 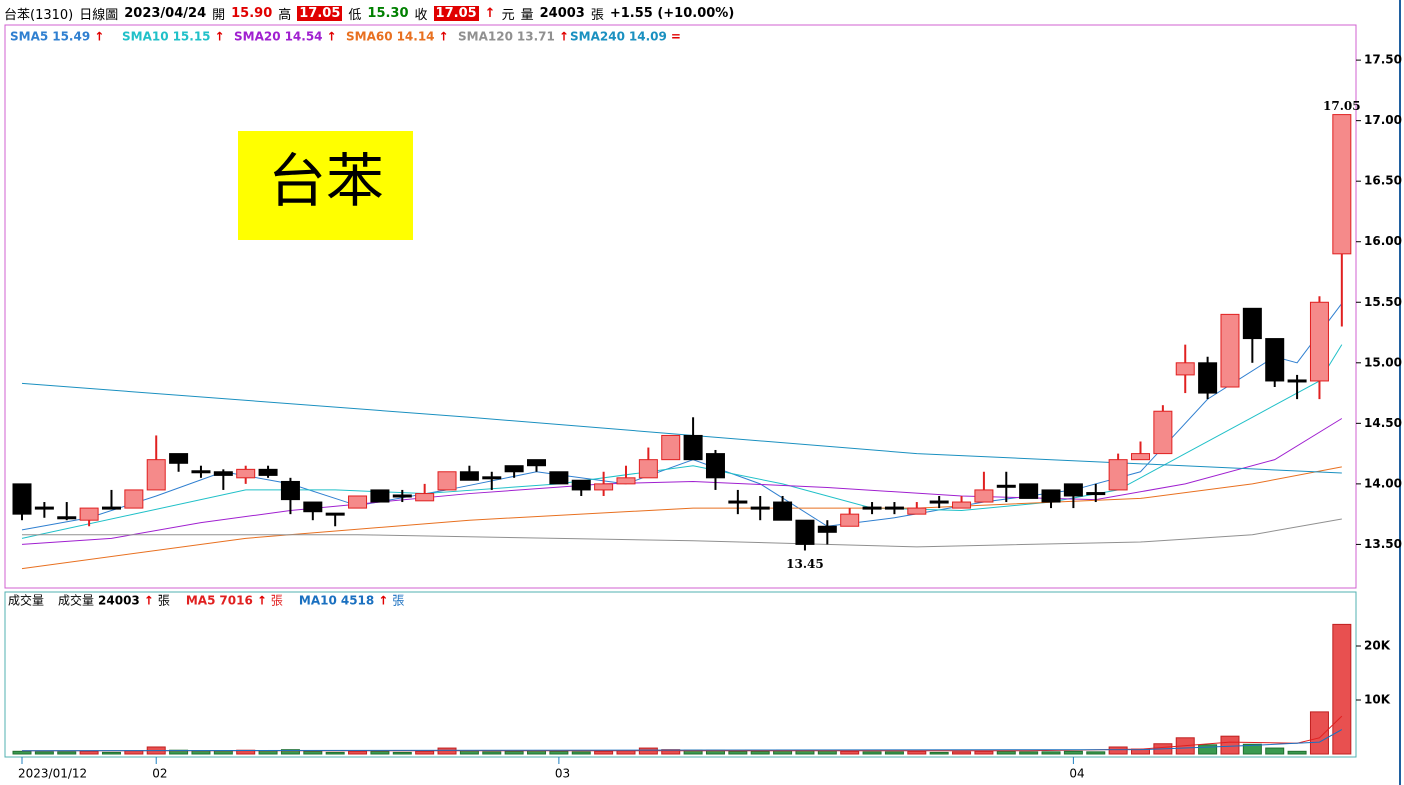 I want to click on legend-text: SMA20, so click(x=257, y=37).